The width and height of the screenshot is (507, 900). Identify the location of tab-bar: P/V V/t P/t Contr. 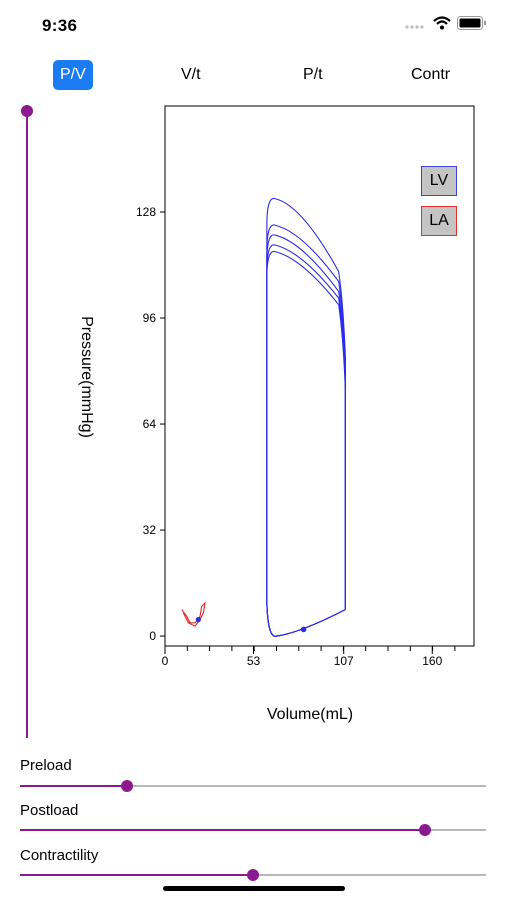
(253, 76).